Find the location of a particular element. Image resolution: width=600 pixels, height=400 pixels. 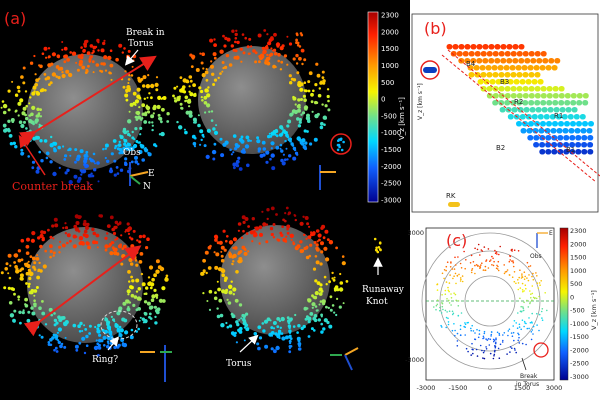

knot-point is located at coordinates (375, 239).